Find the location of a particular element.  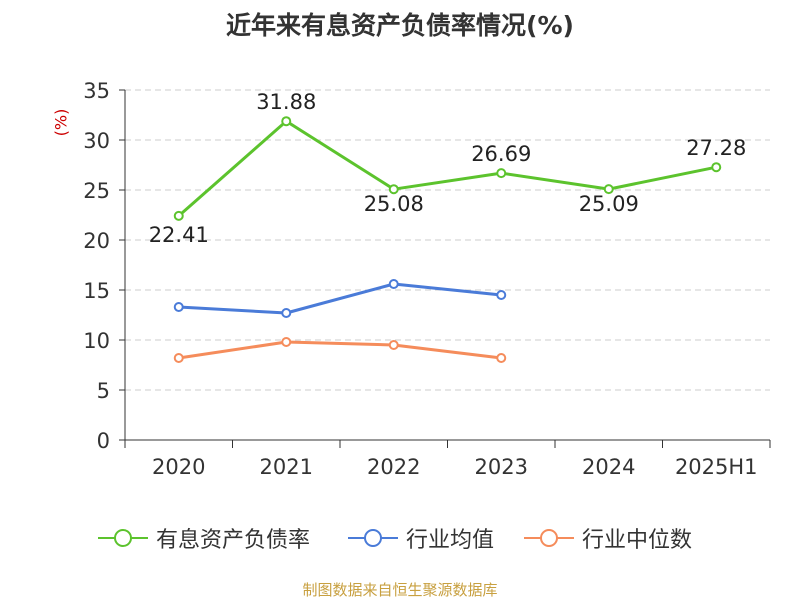

data-label: 27.28 is located at coordinates (716, 148).